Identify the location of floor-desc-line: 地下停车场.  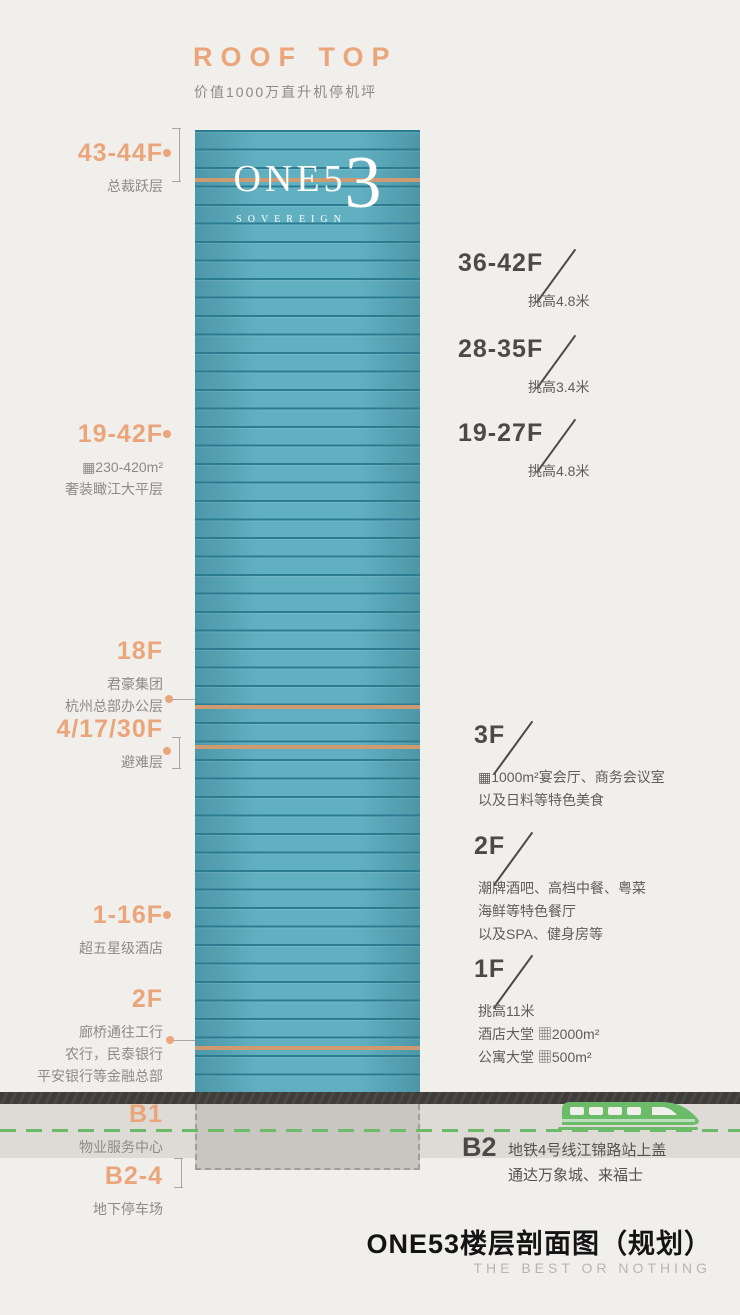
(128, 1208).